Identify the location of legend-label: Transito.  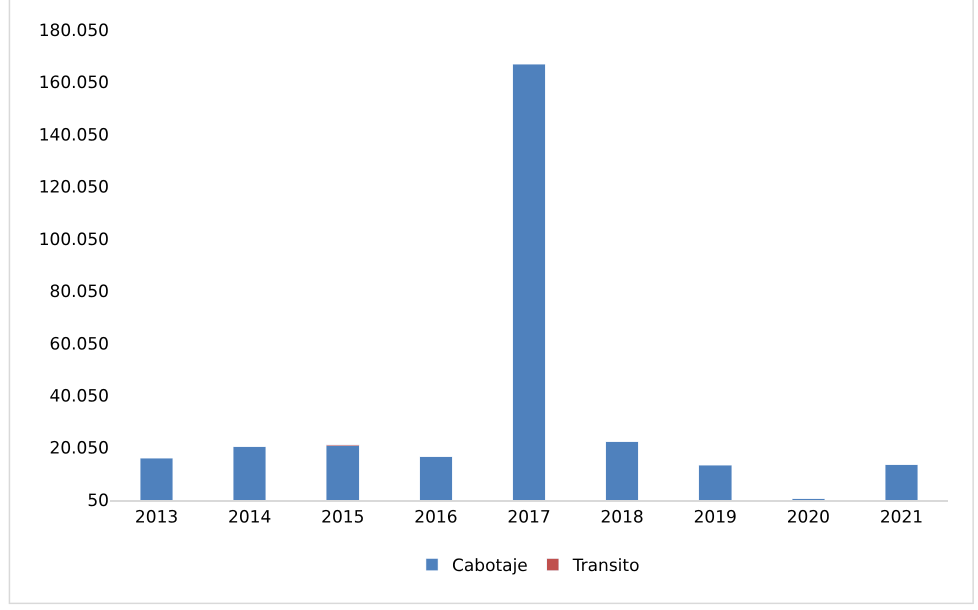
(606, 566).